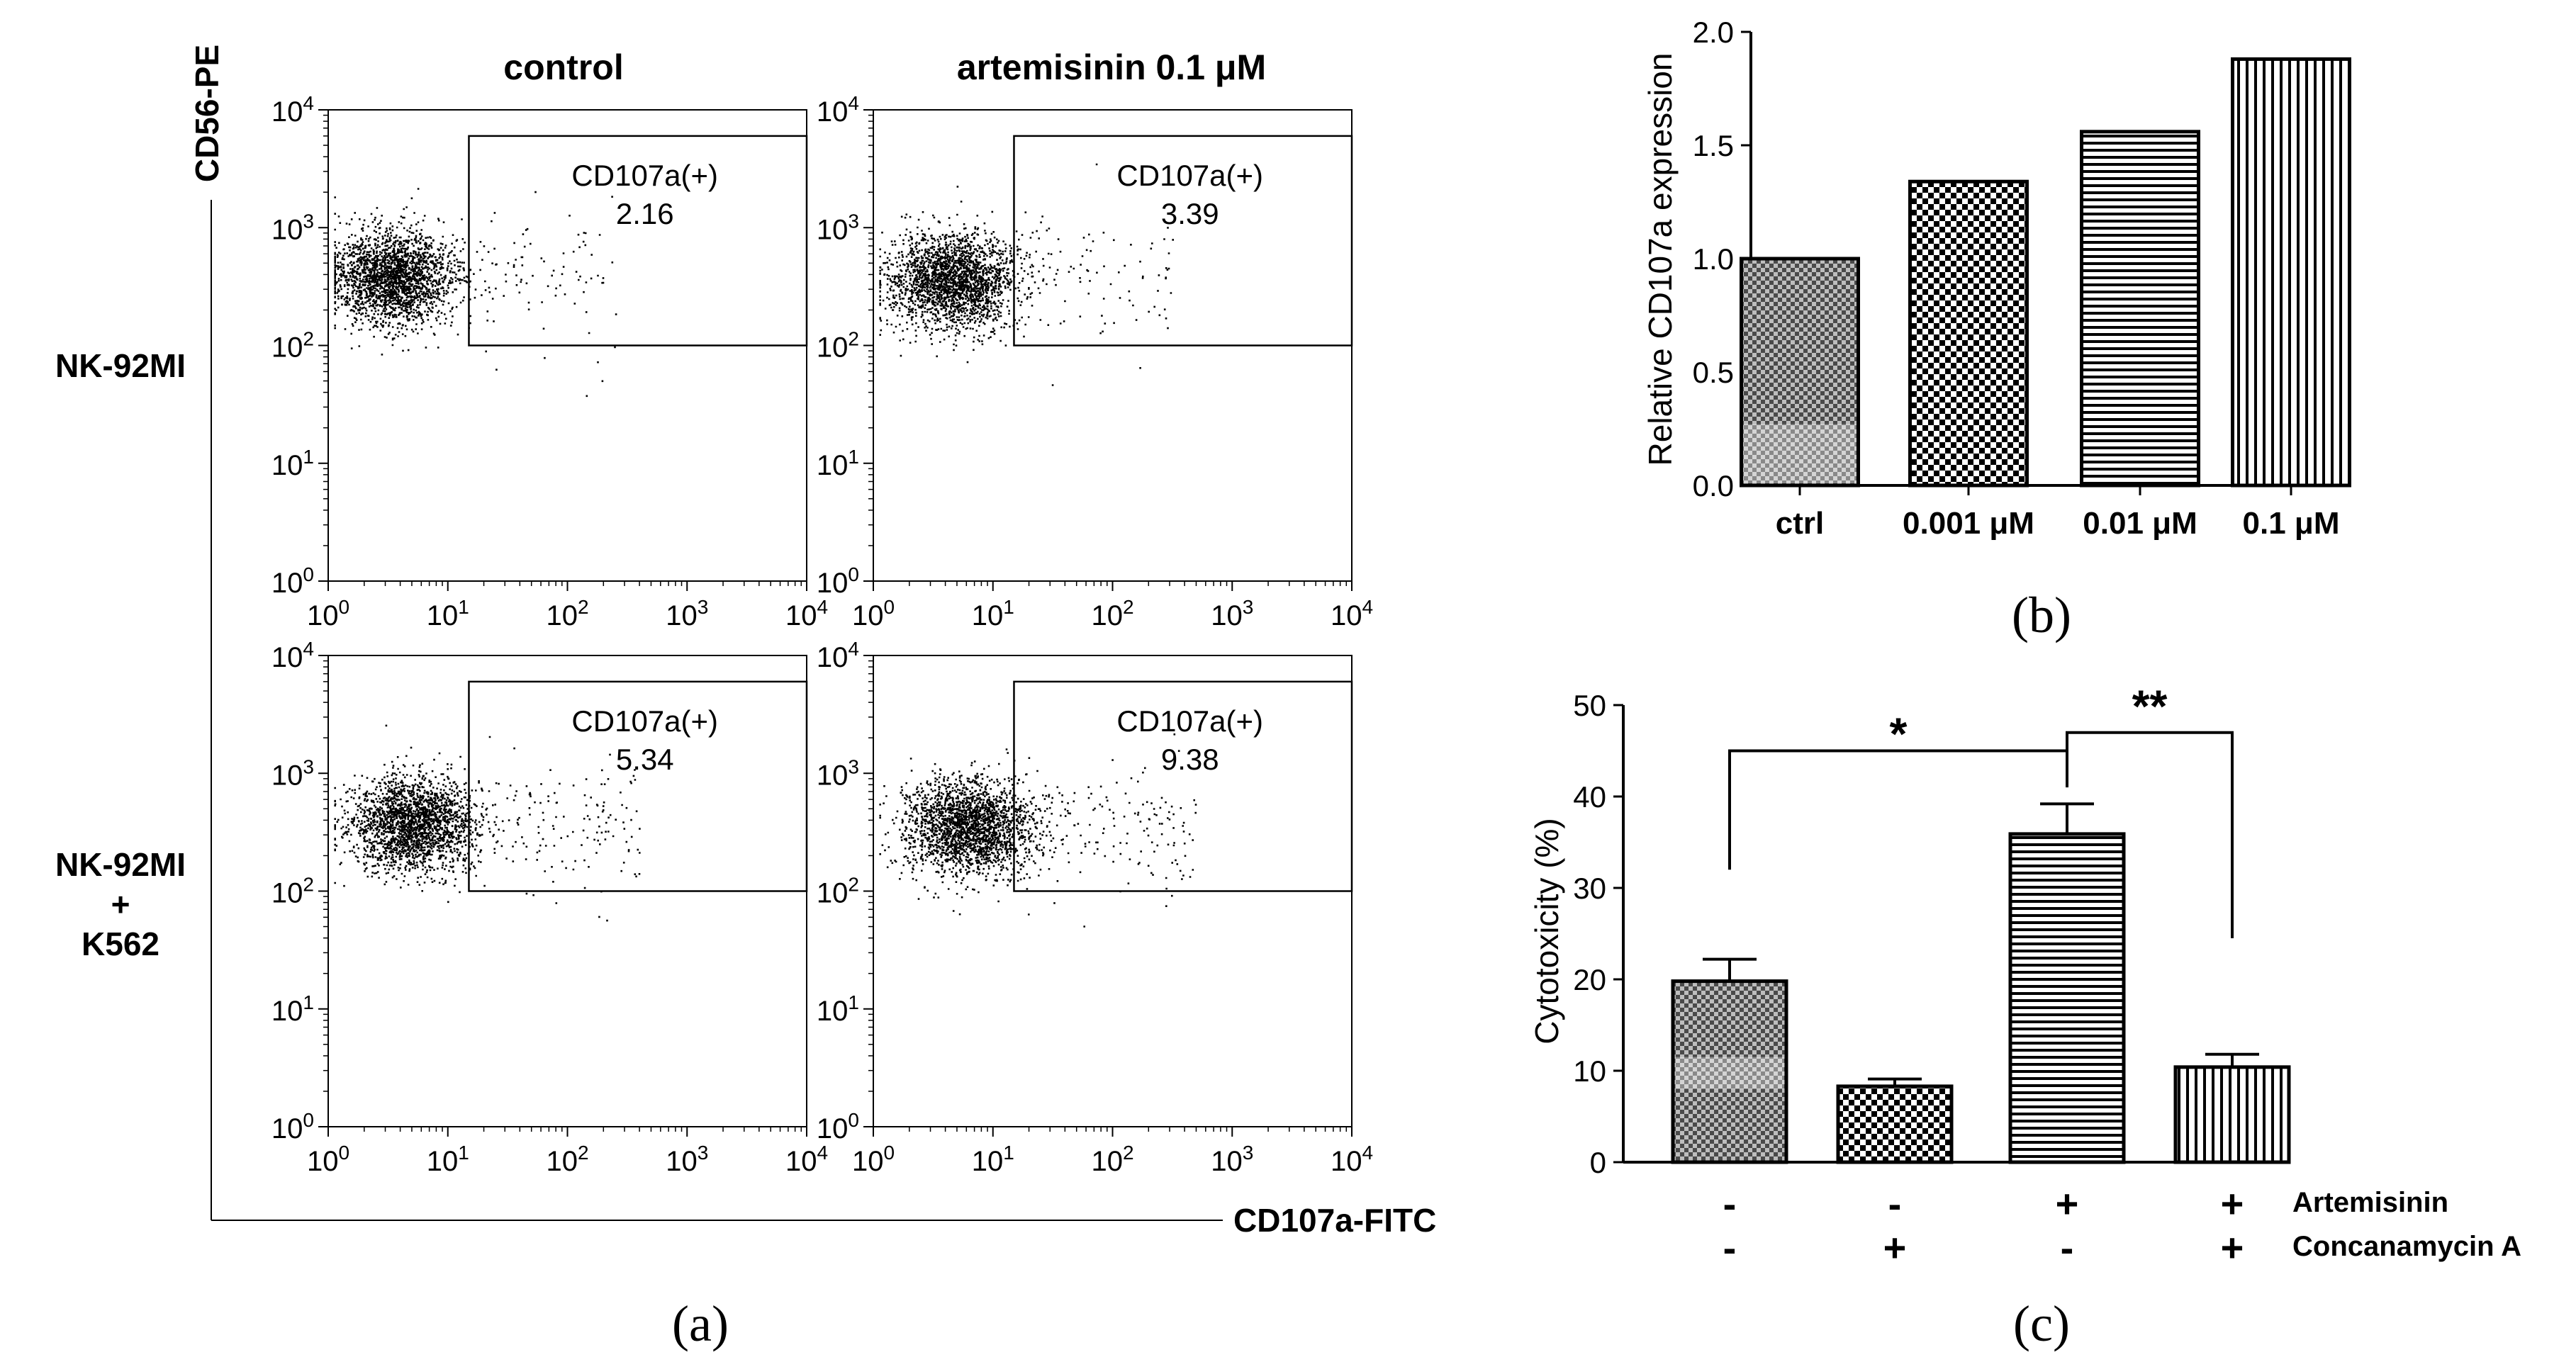 Image resolution: width=2576 pixels, height=1362 pixels. Describe the element at coordinates (1598, 1162) in the screenshot. I see `c-y-tick-label: 0` at that location.